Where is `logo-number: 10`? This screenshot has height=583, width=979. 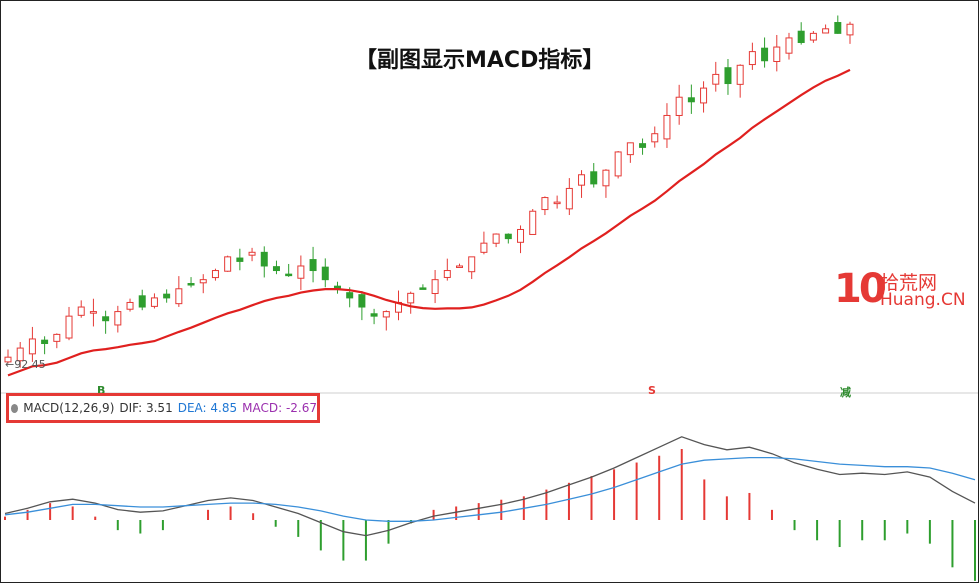
logo-number: 10 is located at coordinates (860, 289).